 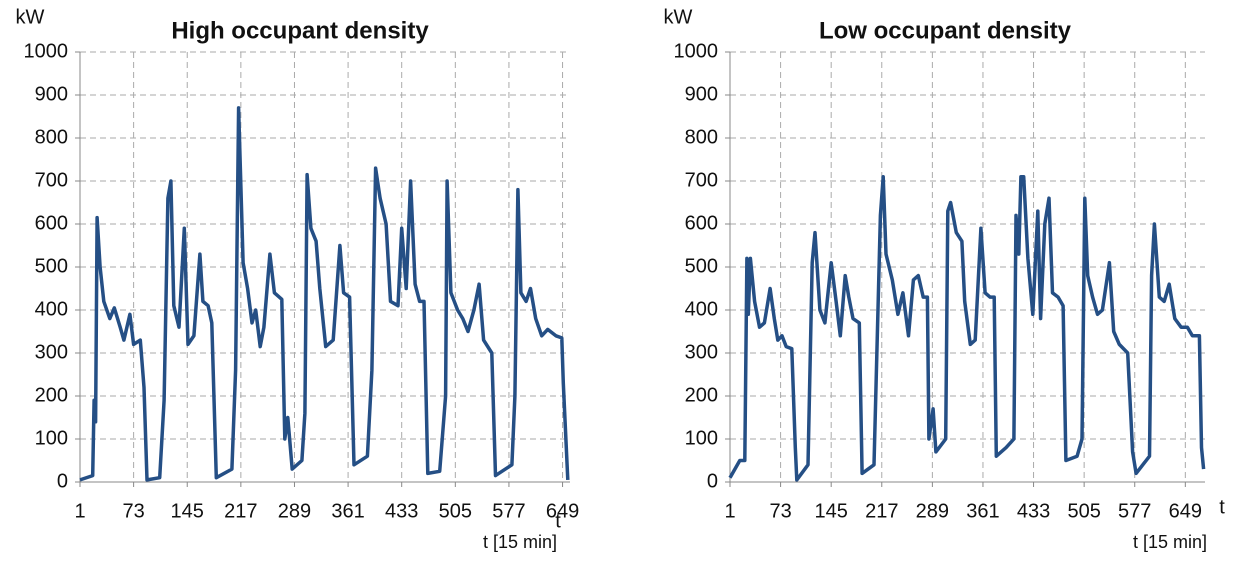 I want to click on chart-title: Low occupant density, so click(x=945, y=30).